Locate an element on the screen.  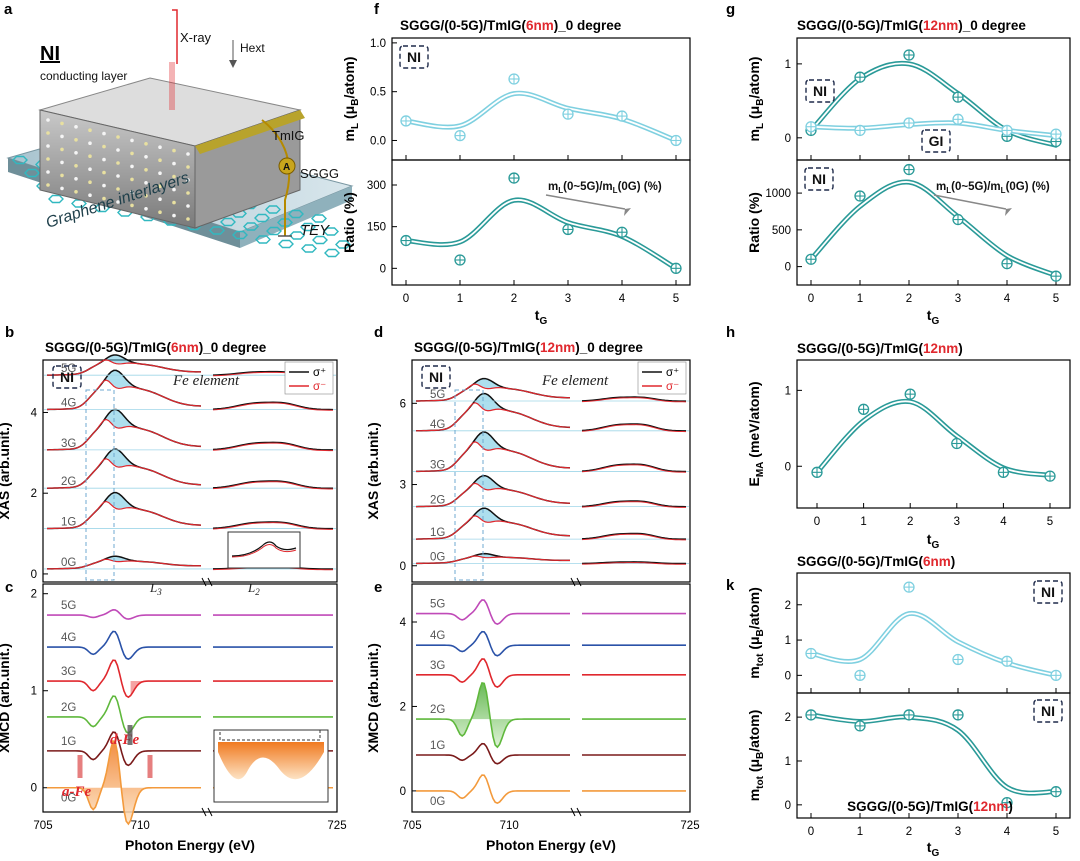
panel-g-sub1-xtick-label: 4 is located at coordinates (1007, 299).